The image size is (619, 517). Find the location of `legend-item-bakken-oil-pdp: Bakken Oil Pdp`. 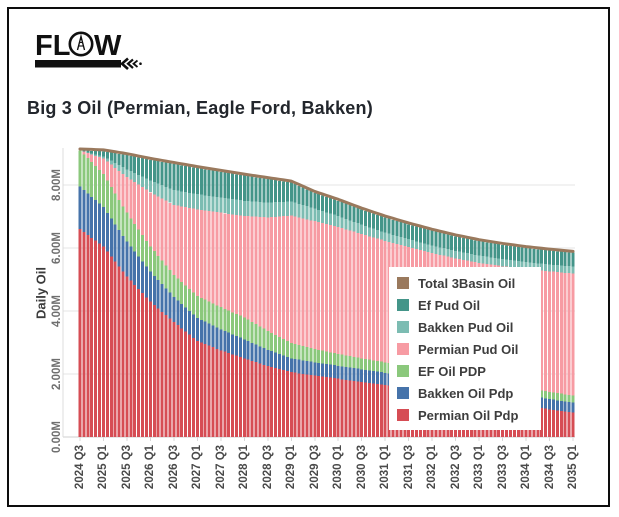

legend-item-bakken-oil-pdp: Bakken Oil Pdp is located at coordinates (466, 393).